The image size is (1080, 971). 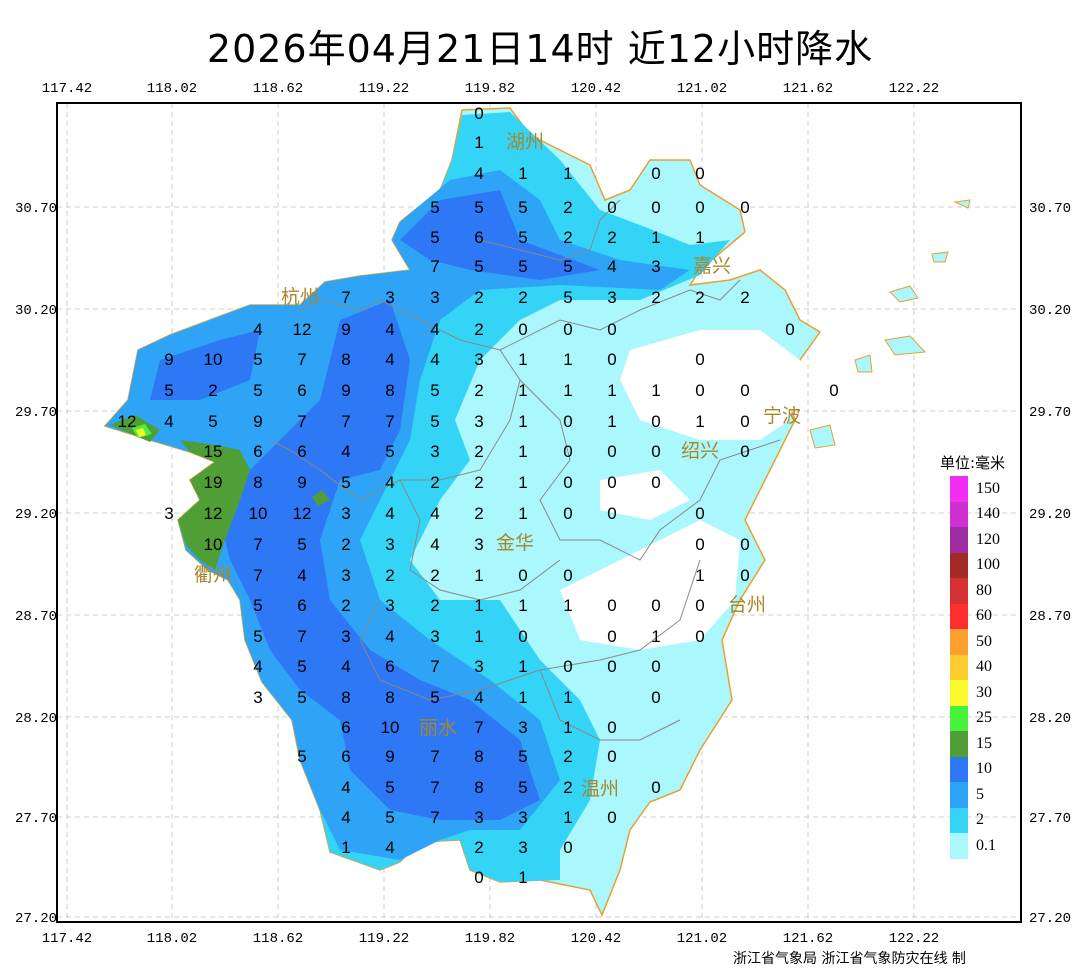 What do you see at coordinates (984, 641) in the screenshot?
I see `legend-label: 50` at bounding box center [984, 641].